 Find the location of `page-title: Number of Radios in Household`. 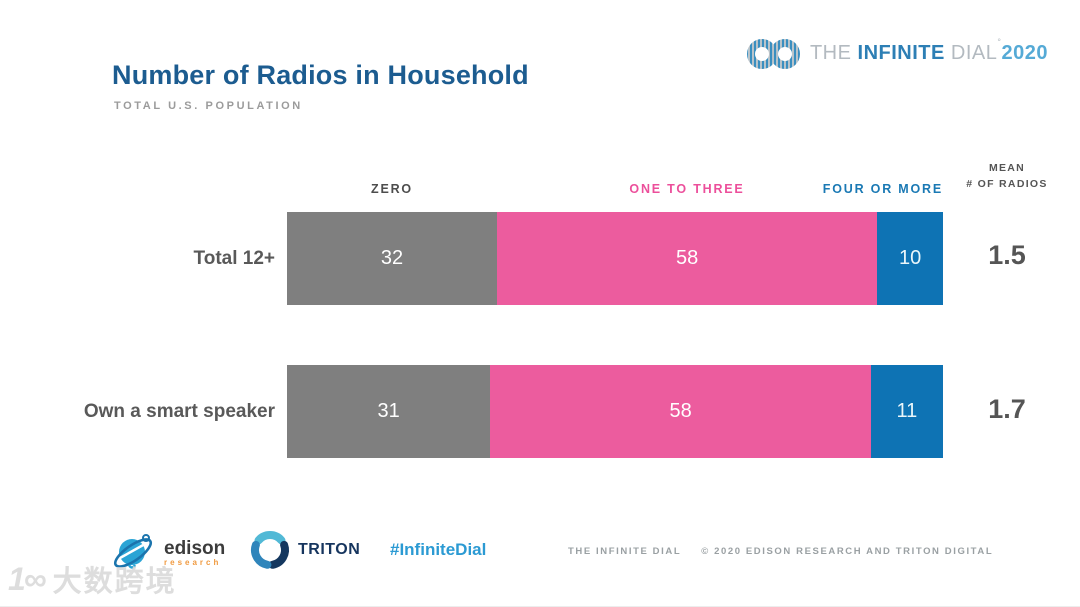

page-title: Number of Radios in Household is located at coordinates (320, 75).